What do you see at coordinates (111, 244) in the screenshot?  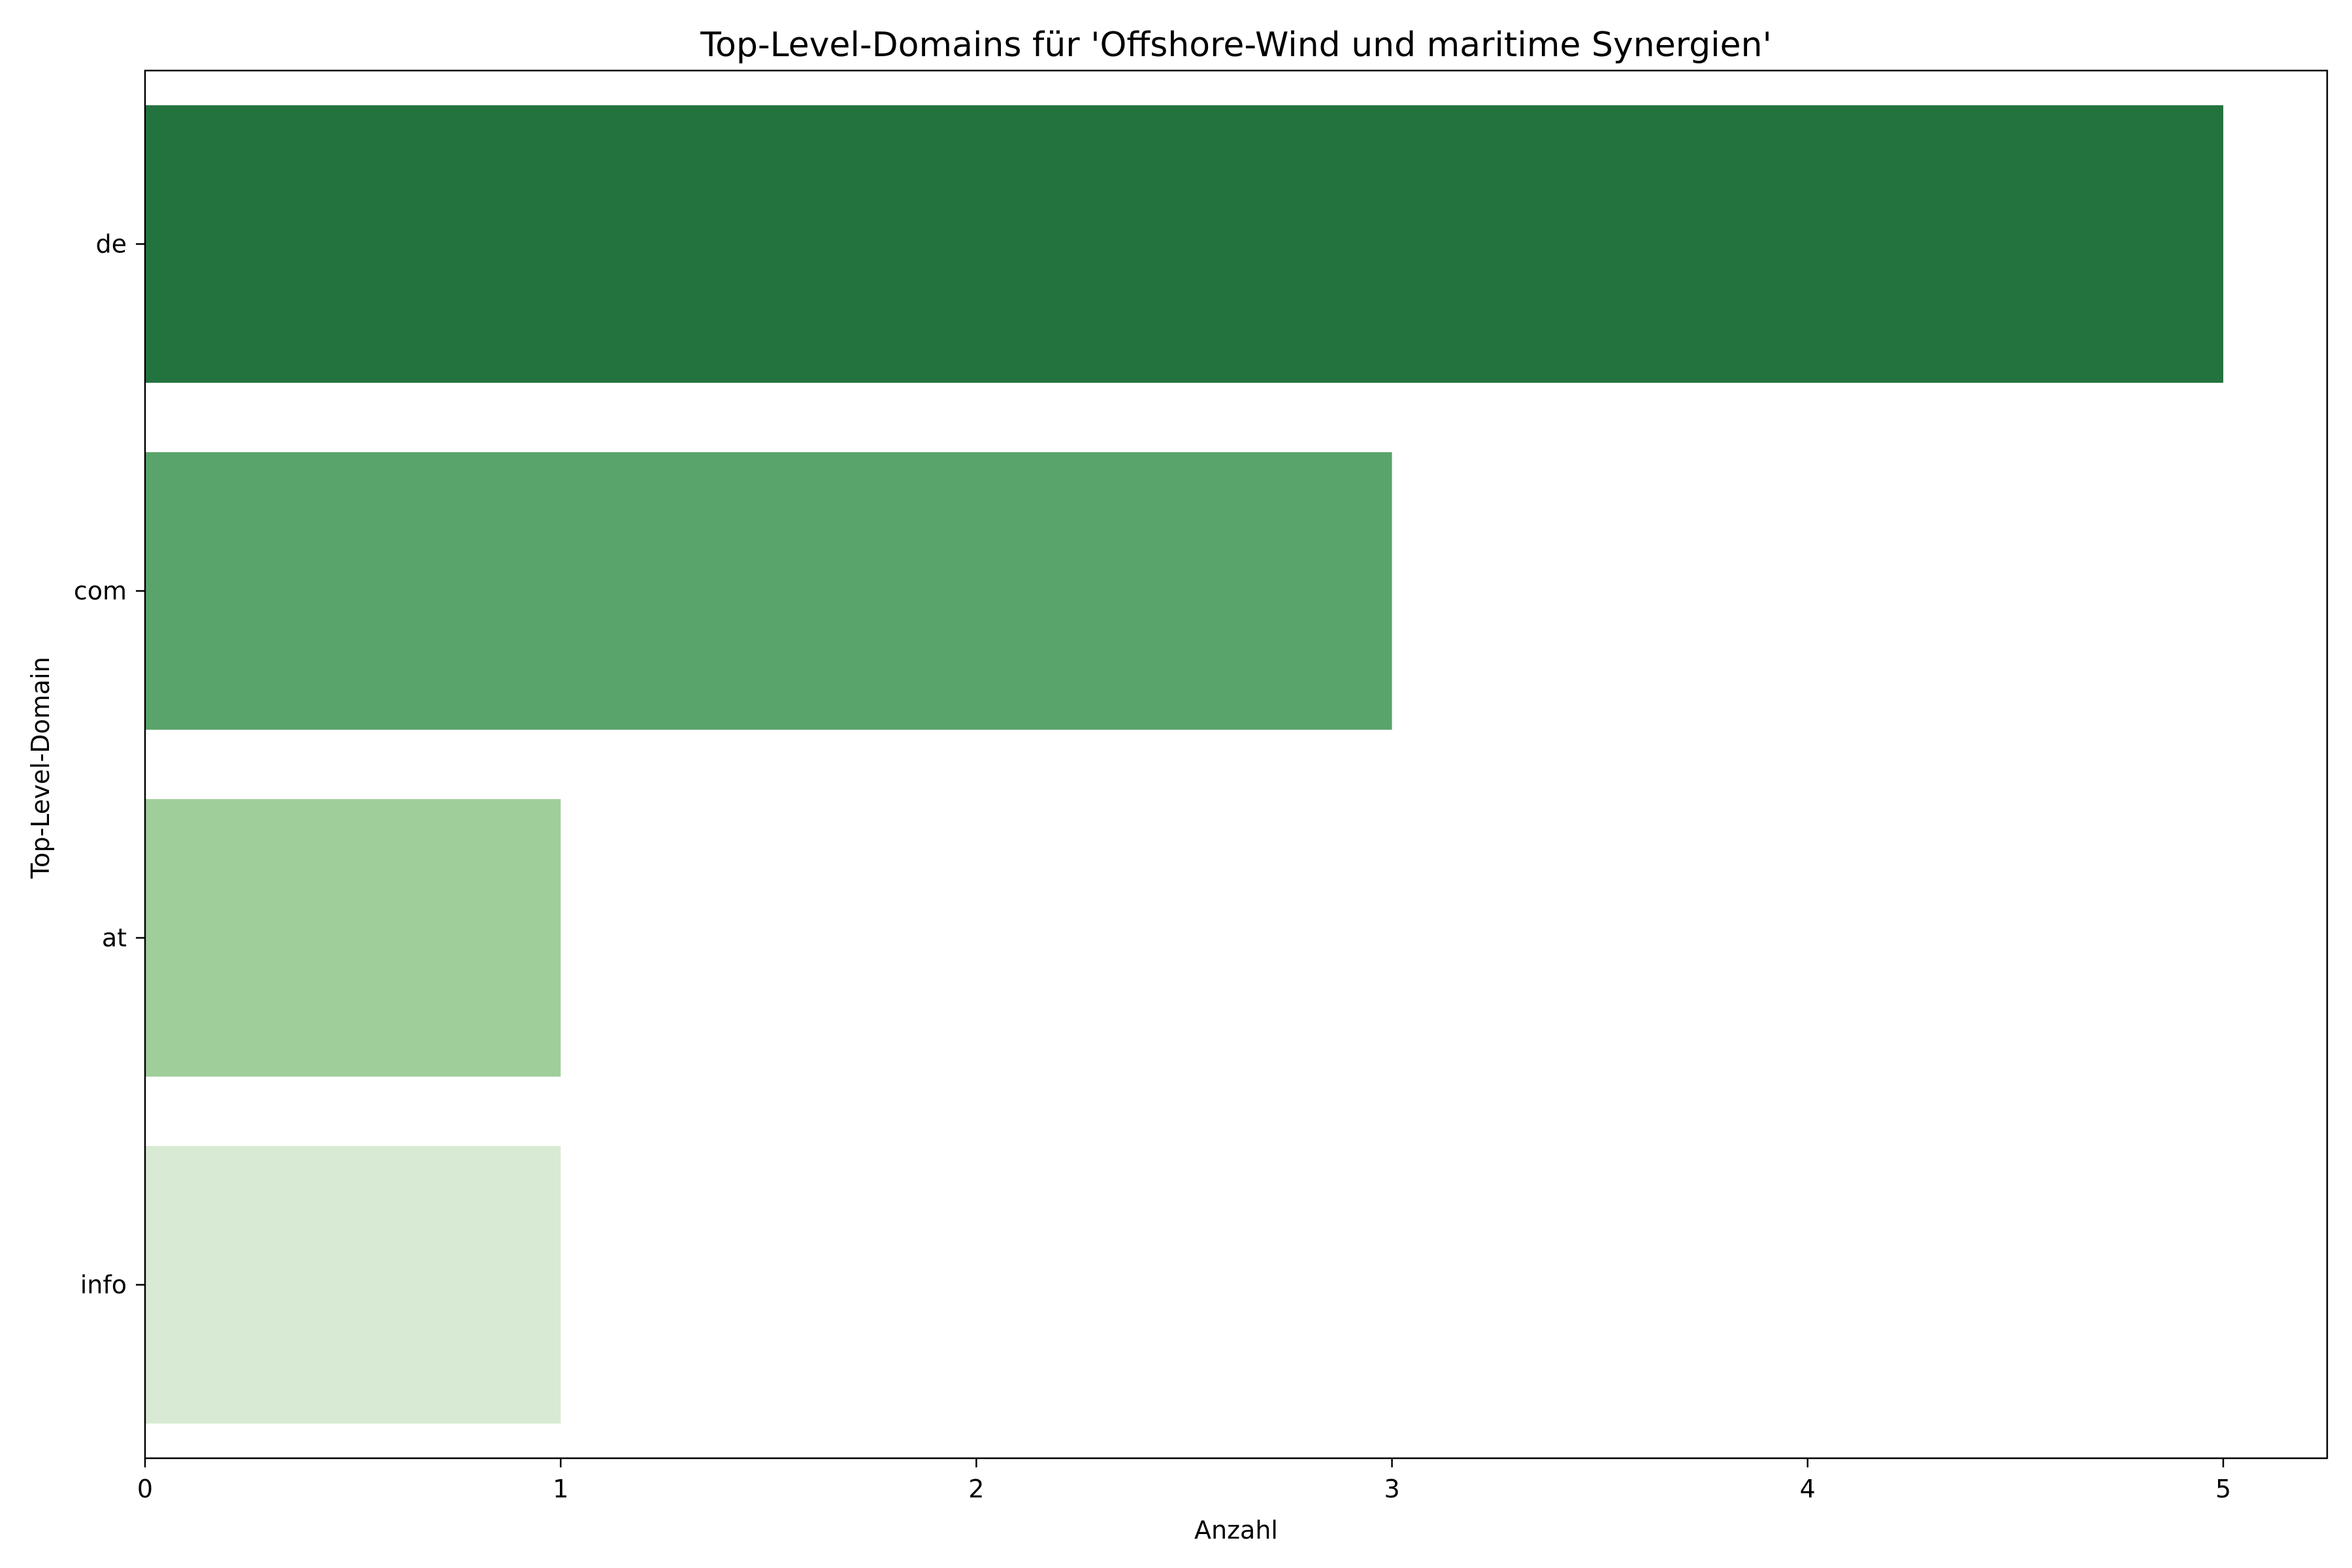 I see `y-tick-label-de: de` at bounding box center [111, 244].